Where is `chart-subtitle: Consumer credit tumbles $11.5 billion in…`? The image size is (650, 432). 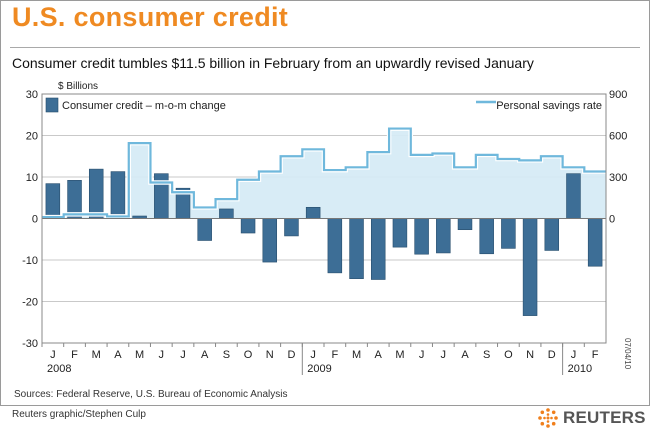 chart-subtitle: Consumer credit tumbles $11.5 billion in… is located at coordinates (273, 63).